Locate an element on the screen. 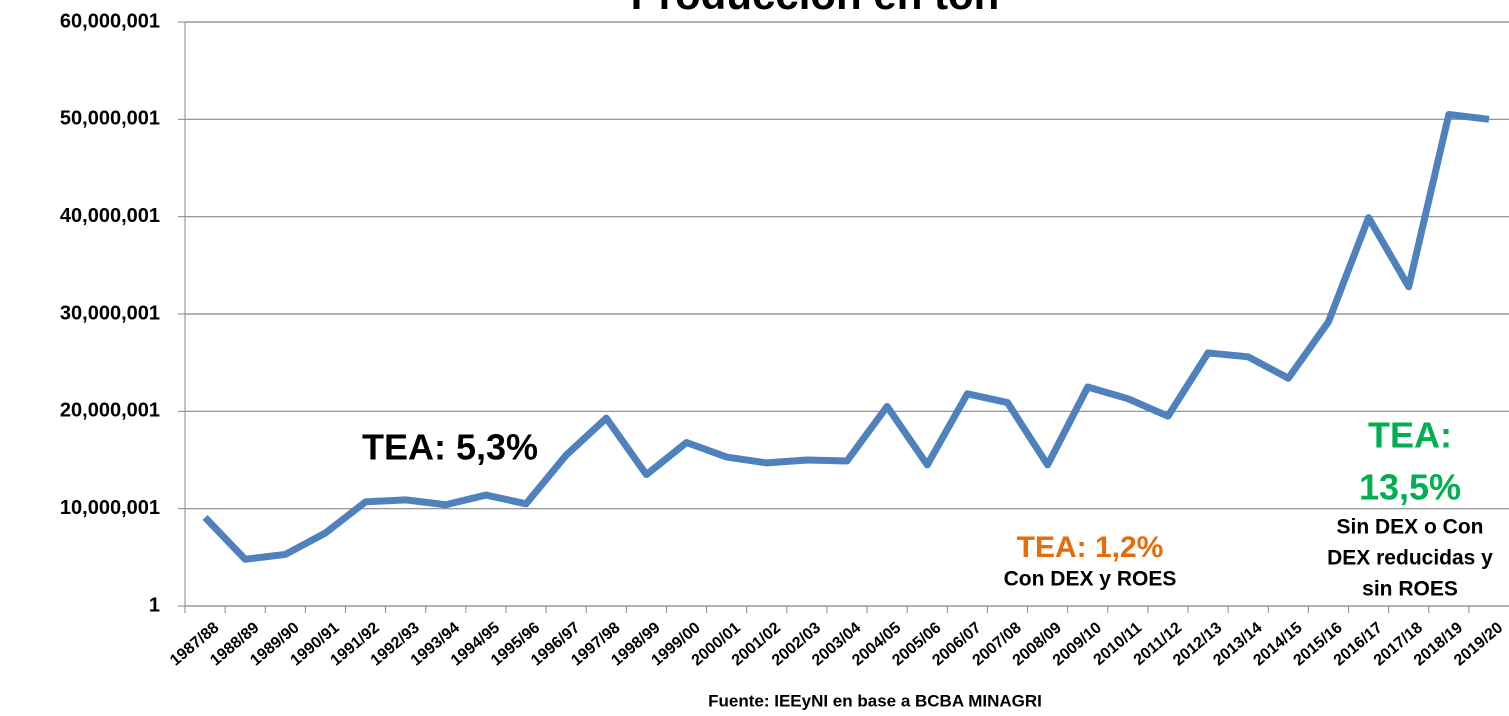 The height and width of the screenshot is (716, 1509). annotation: TEA: 1,2% is located at coordinates (1090, 547).